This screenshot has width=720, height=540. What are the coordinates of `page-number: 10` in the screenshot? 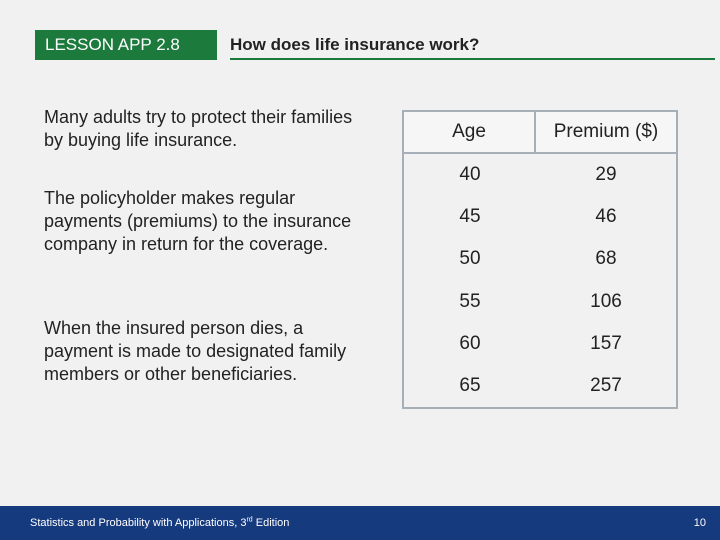 It's located at (699, 523).